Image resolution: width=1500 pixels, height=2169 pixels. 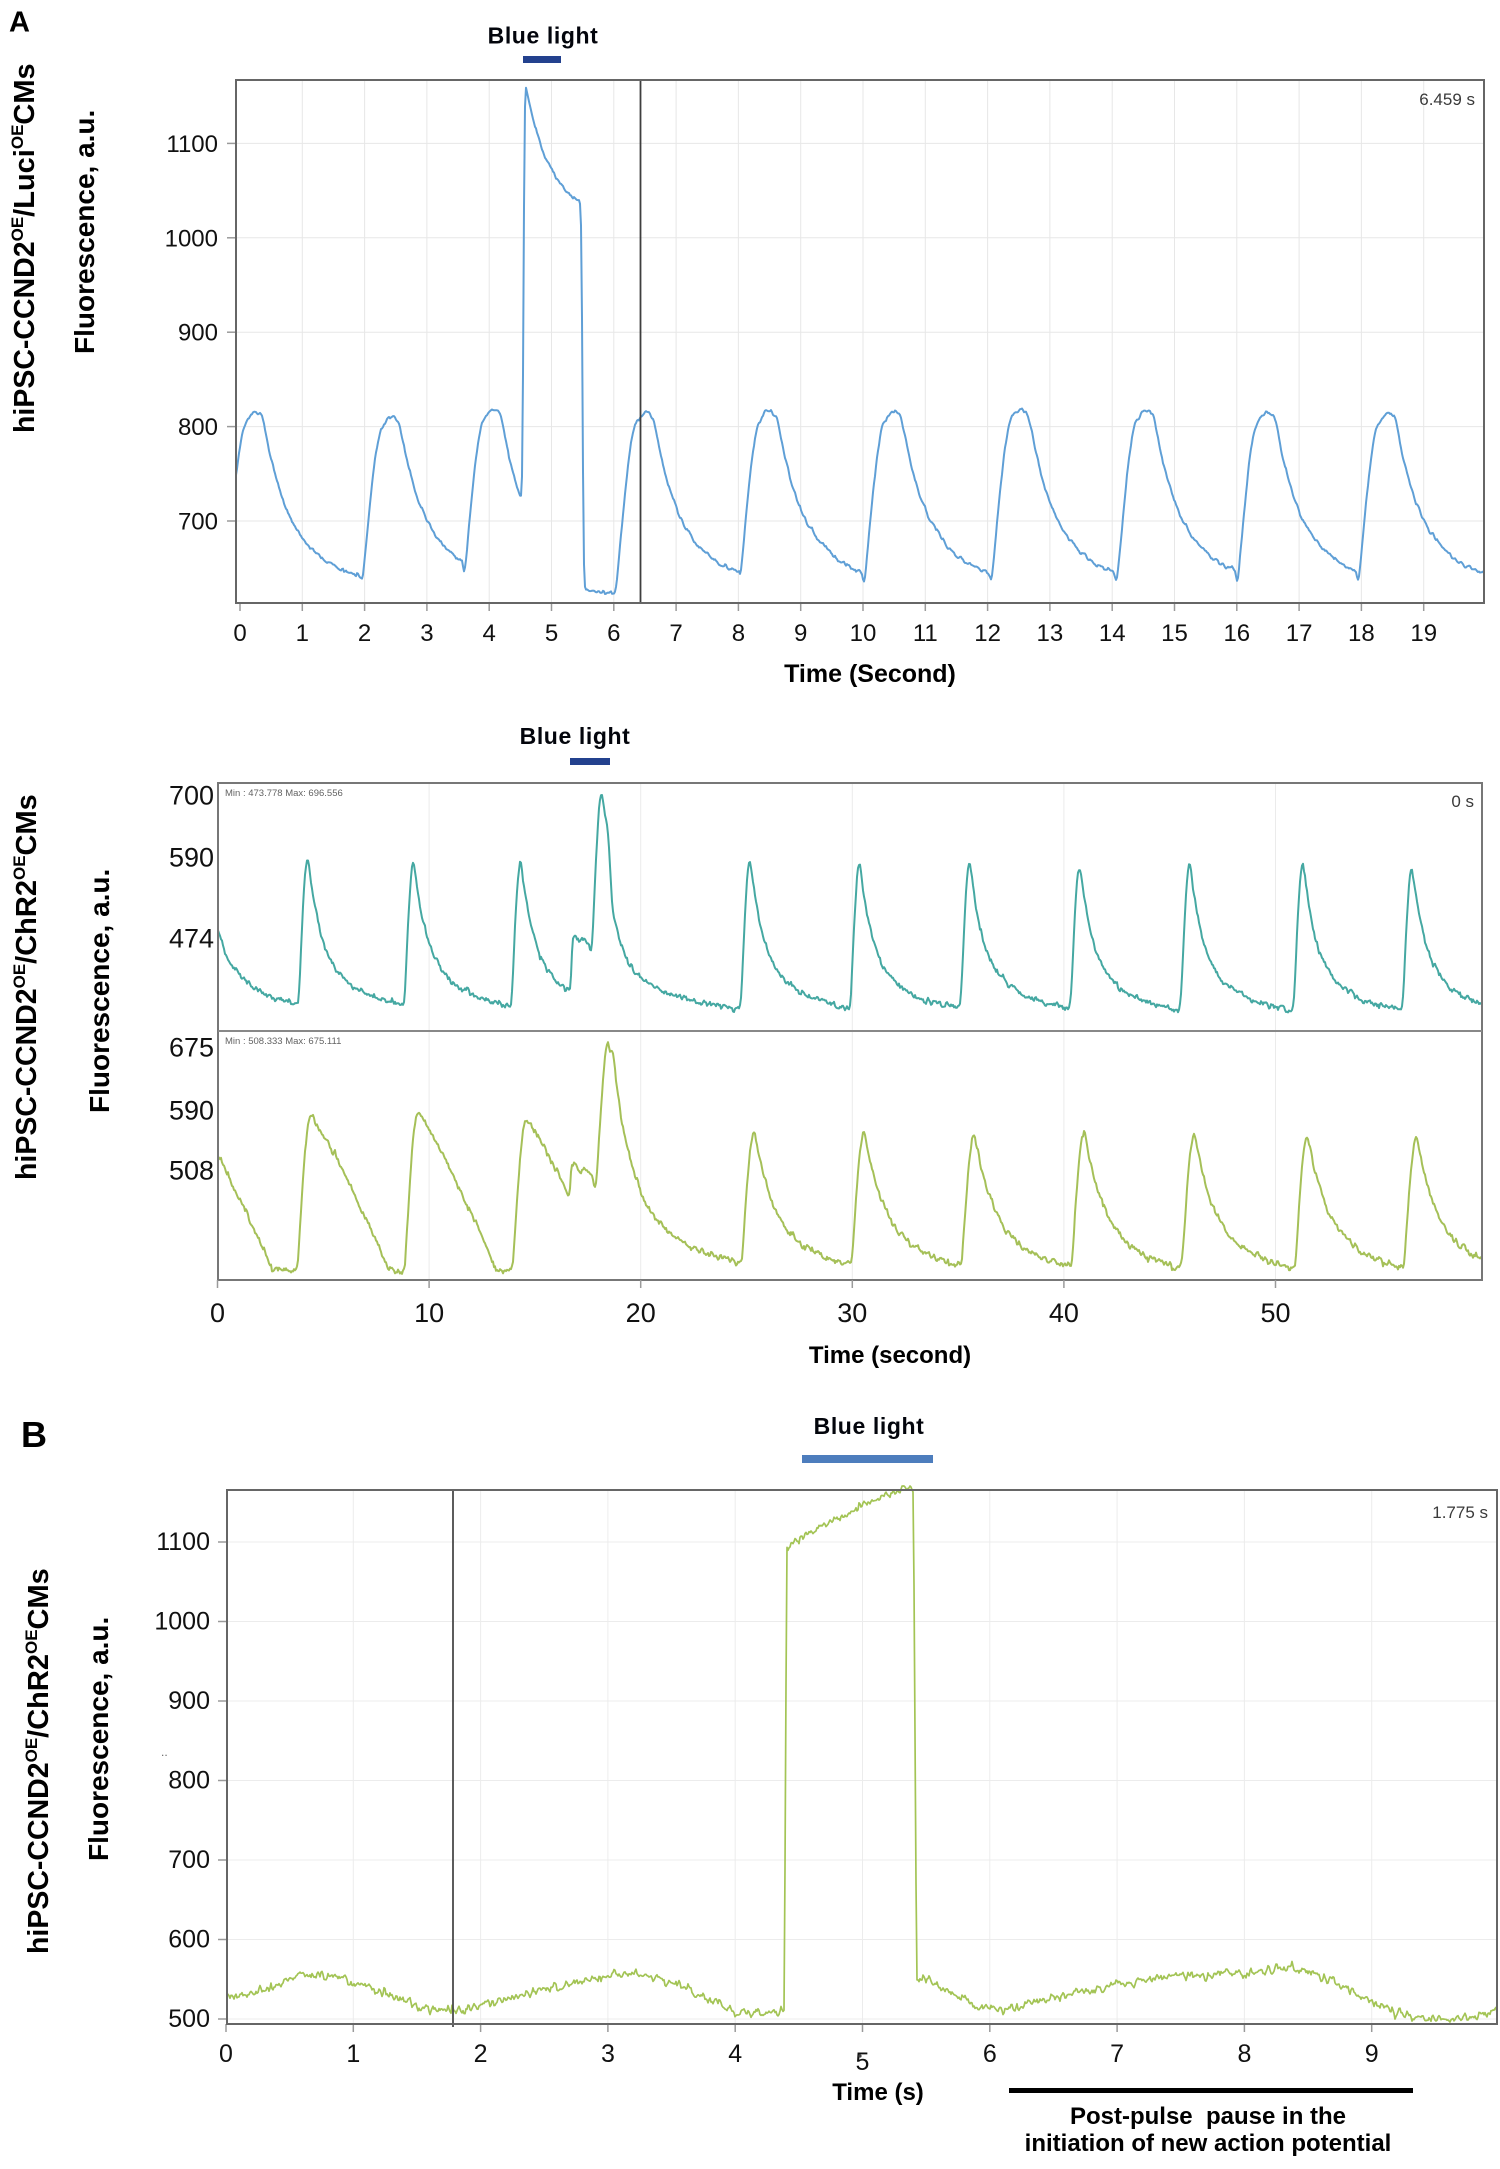 I want to click on svg-text: 20, so click(x=641, y=1313).